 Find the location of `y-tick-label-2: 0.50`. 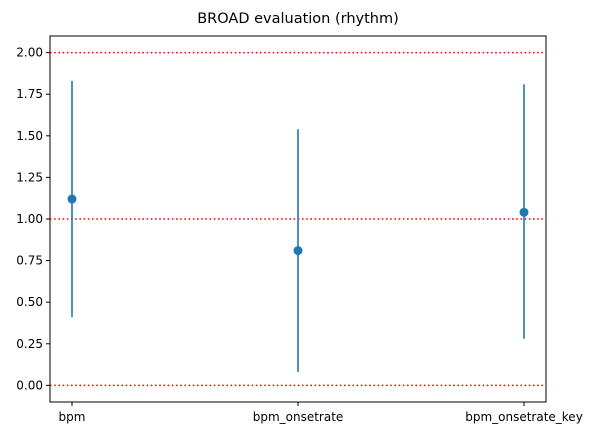

y-tick-label-2: 0.50 is located at coordinates (29, 302).